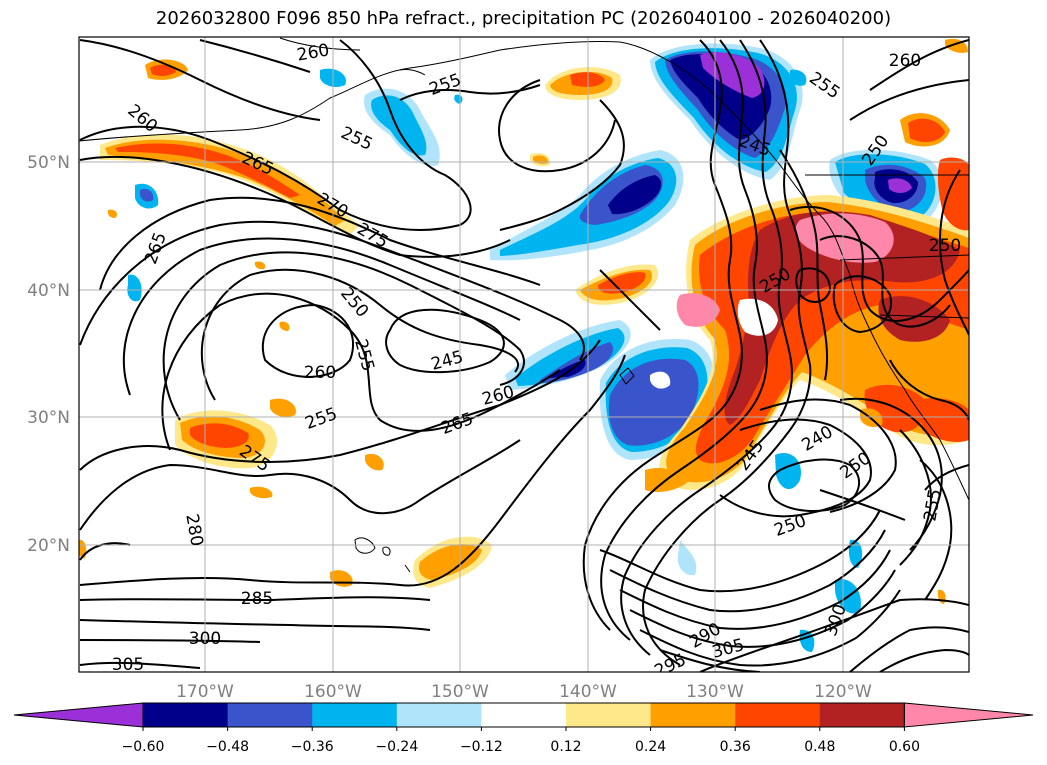 Image resolution: width=1047 pixels, height=765 pixels. What do you see at coordinates (128, 665) in the screenshot?
I see `contour-label: 305` at bounding box center [128, 665].